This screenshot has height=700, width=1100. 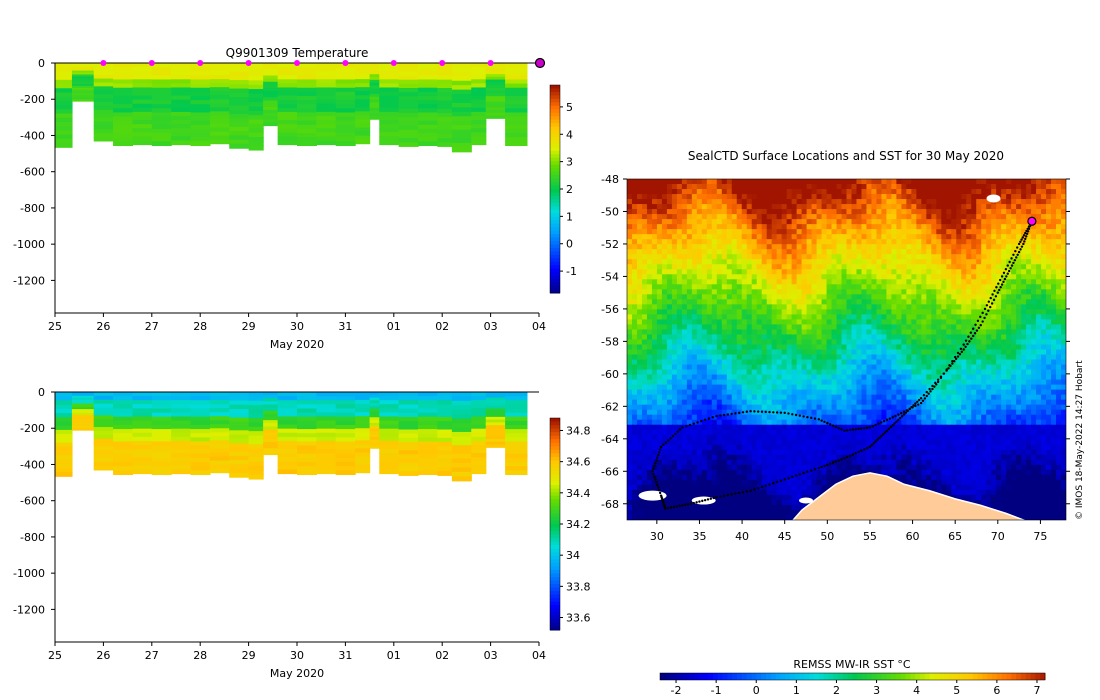 What do you see at coordinates (578, 586) in the screenshot?
I see `colorbar-tick-label: 33.8` at bounding box center [578, 586].